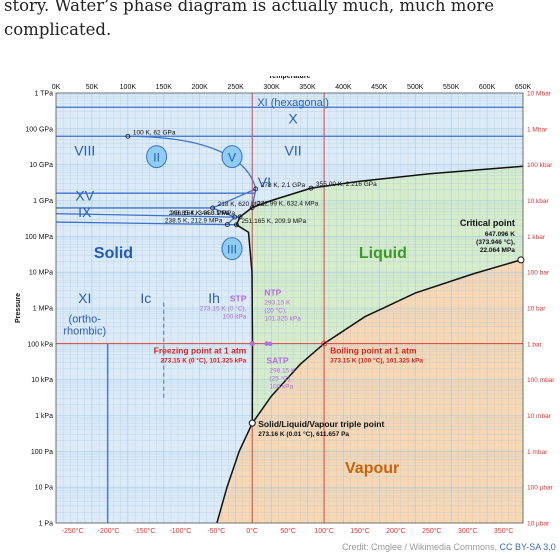 The height and width of the screenshot is (556, 560). Describe the element at coordinates (343, 87) in the screenshot. I see `top-axis-tick-label: 400K` at that location.